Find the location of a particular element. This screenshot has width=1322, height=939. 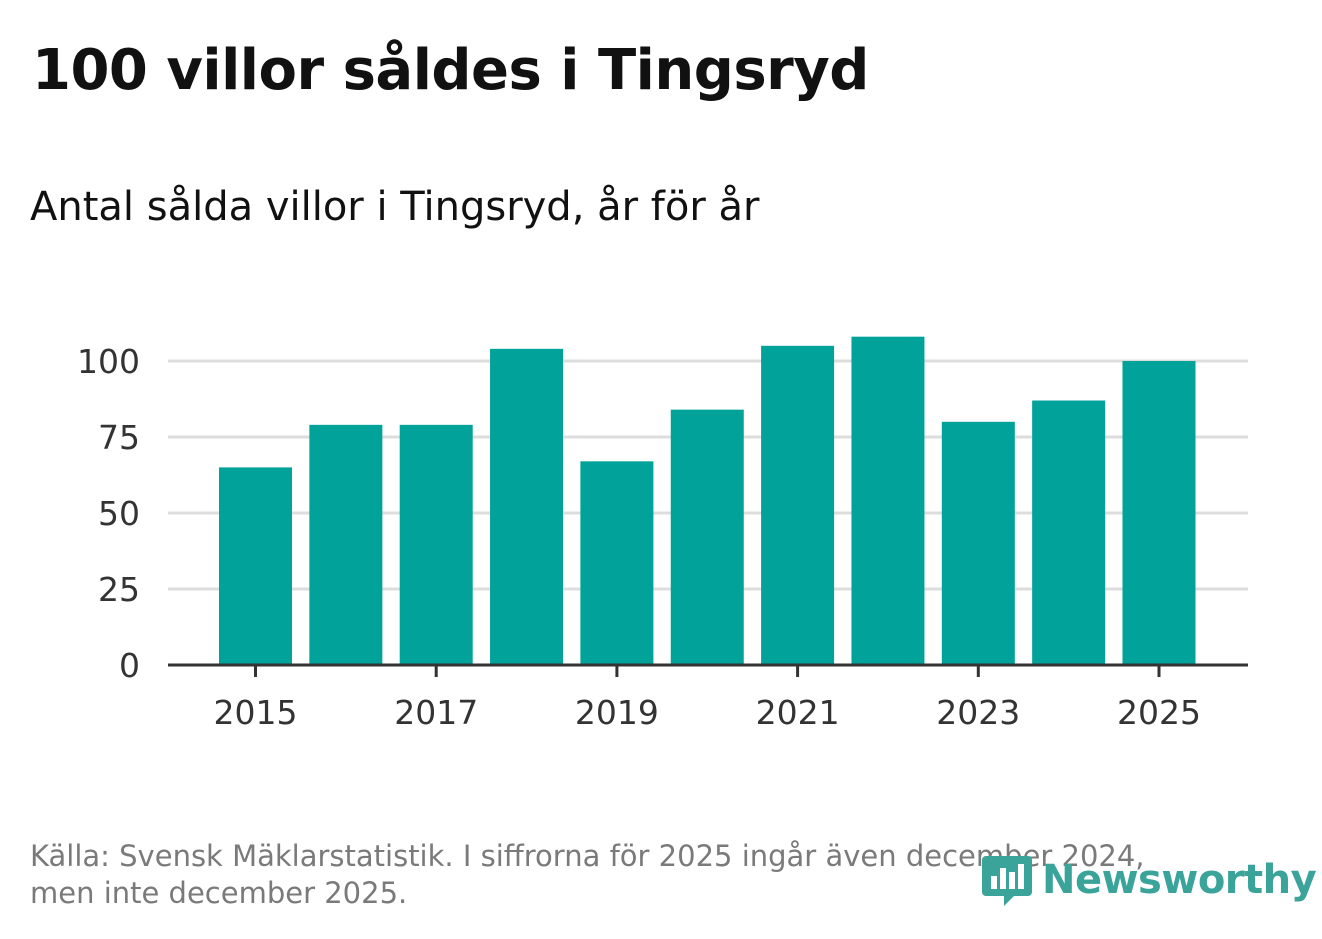

bar-2020 is located at coordinates (707, 537).